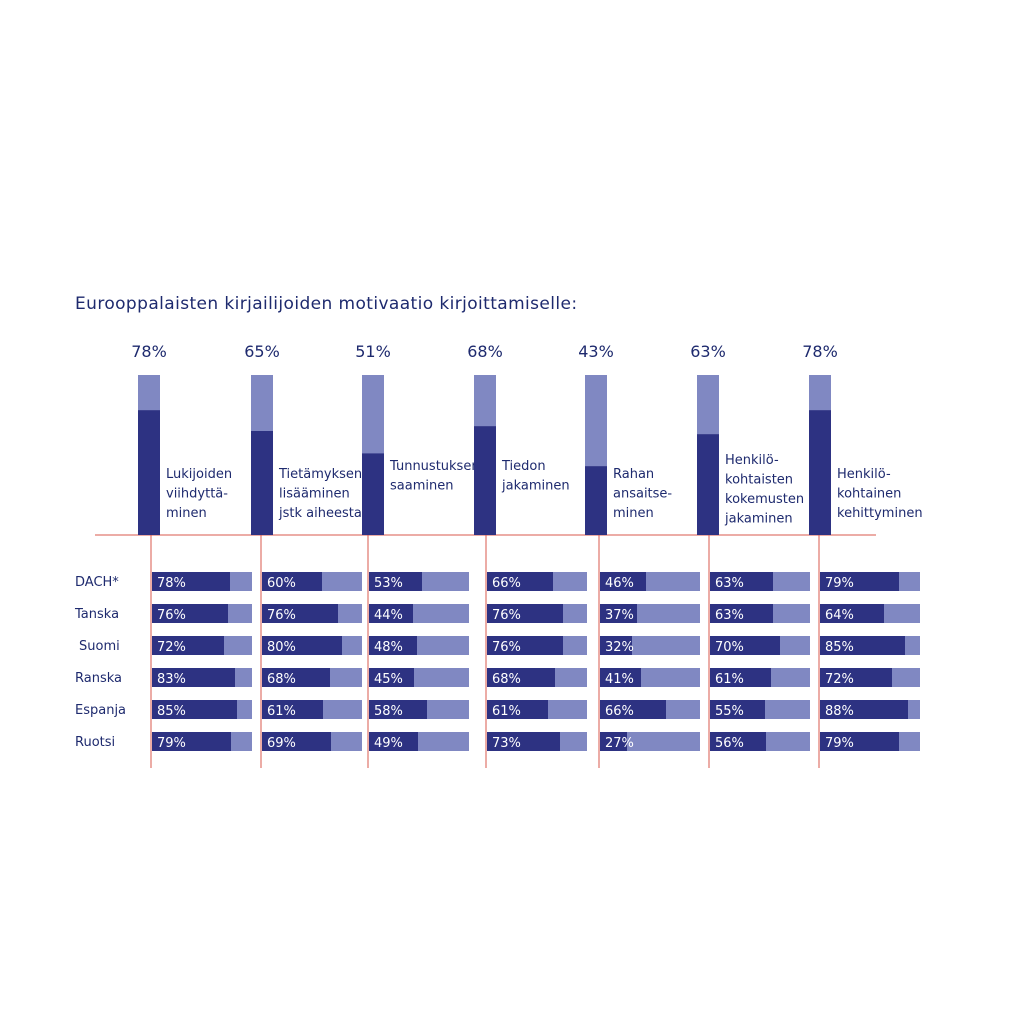 The height and width of the screenshot is (1024, 1024). What do you see at coordinates (197, 494) in the screenshot?
I see `category-label-line: viihdyttä-` at bounding box center [197, 494].